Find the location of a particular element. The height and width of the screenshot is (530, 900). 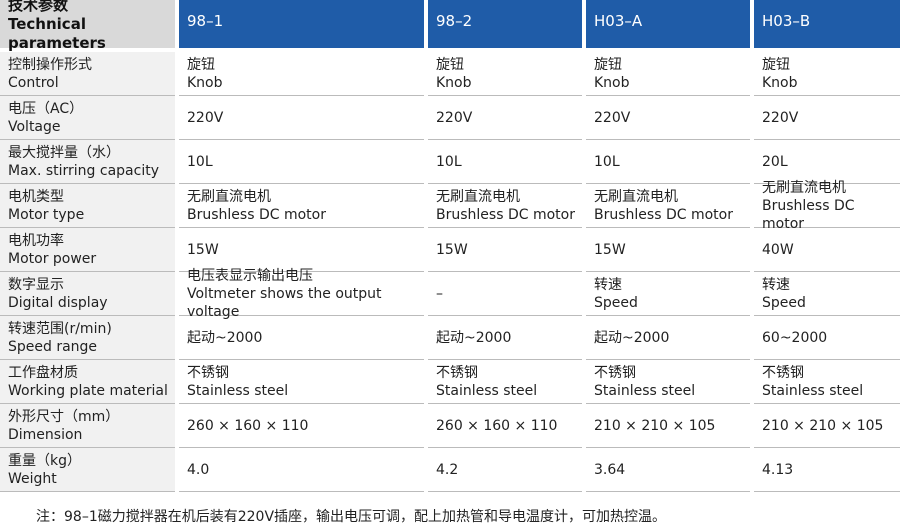

value-cell: 260 × 160 × 110 is located at coordinates (301, 426).